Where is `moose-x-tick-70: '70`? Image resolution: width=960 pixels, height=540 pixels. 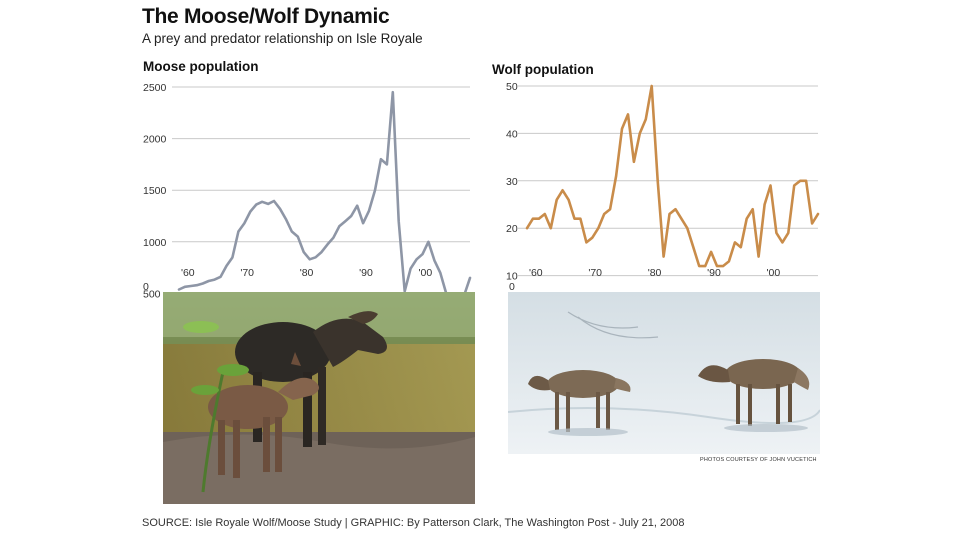 moose-x-tick-70: '70 is located at coordinates (247, 273).